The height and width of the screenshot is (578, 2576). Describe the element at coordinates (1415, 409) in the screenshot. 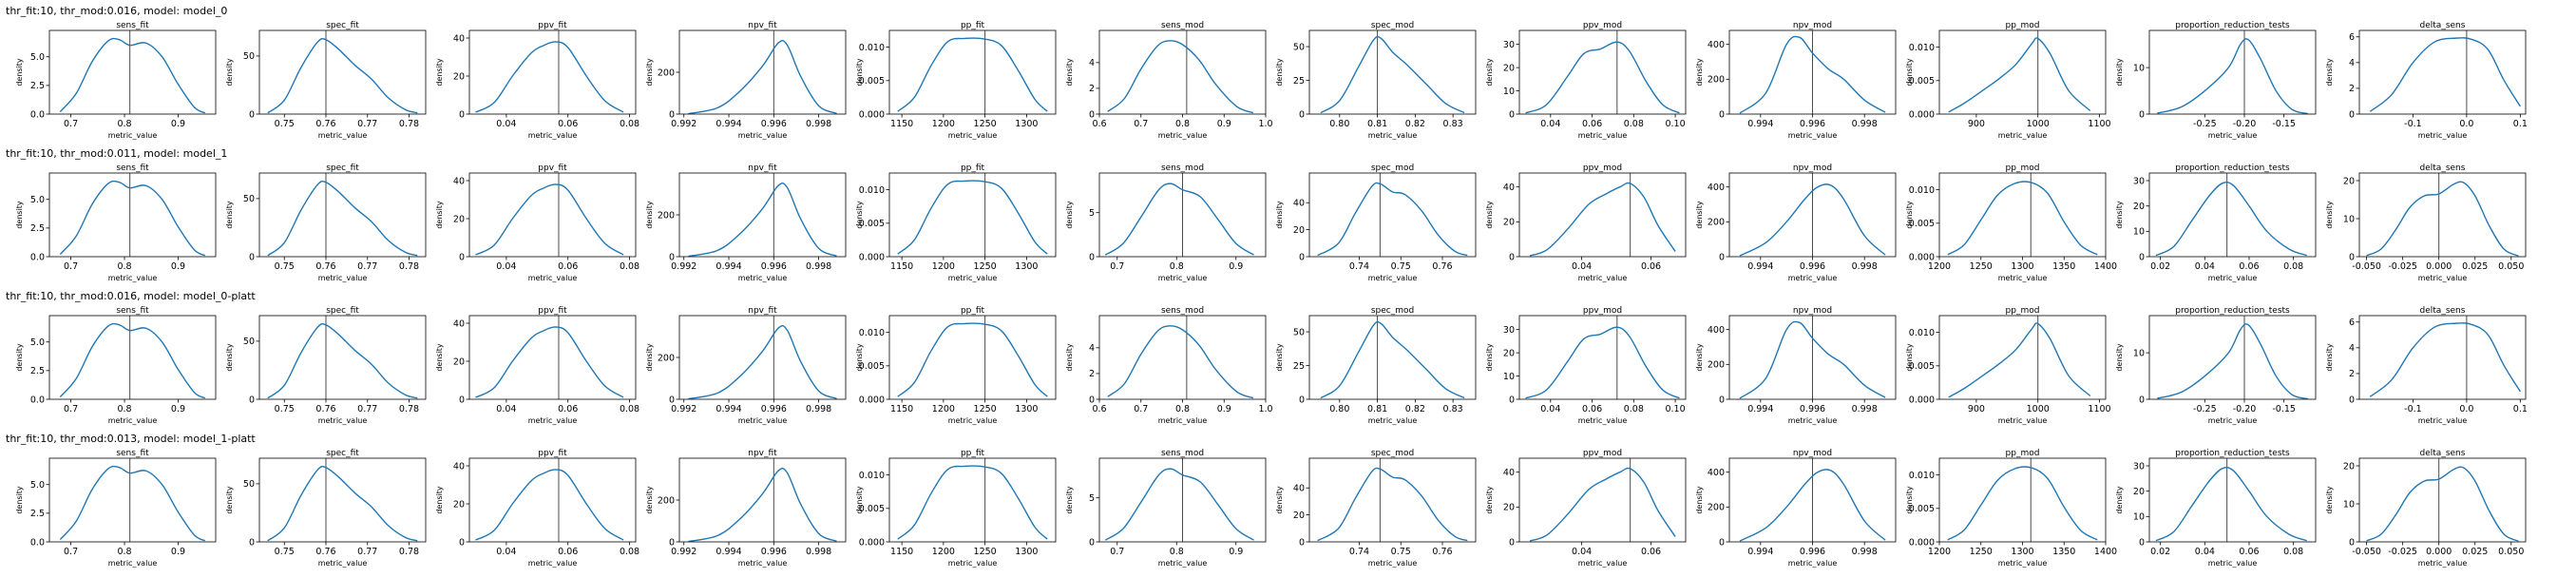

I see `x-tick-label: 0.82` at that location.